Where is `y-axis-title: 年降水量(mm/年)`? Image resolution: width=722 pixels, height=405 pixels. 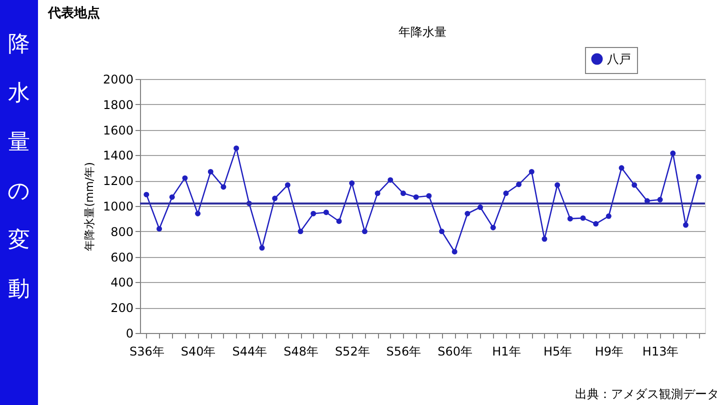 y-axis-title: 年降水量(mm/年) is located at coordinates (89, 206).